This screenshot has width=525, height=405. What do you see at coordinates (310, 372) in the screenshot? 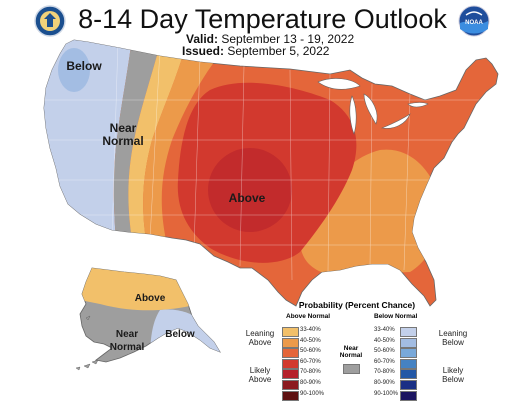
I see `legend-above-bin-label: 70-80%` at bounding box center [310, 372].